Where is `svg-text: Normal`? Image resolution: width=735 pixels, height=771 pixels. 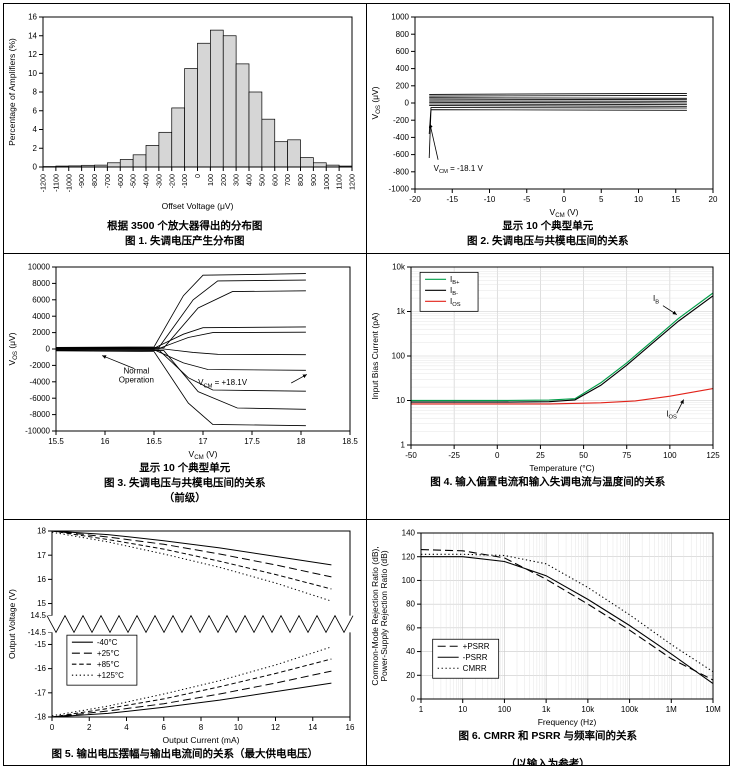
svg-text: Normal is located at coordinates (136, 371).